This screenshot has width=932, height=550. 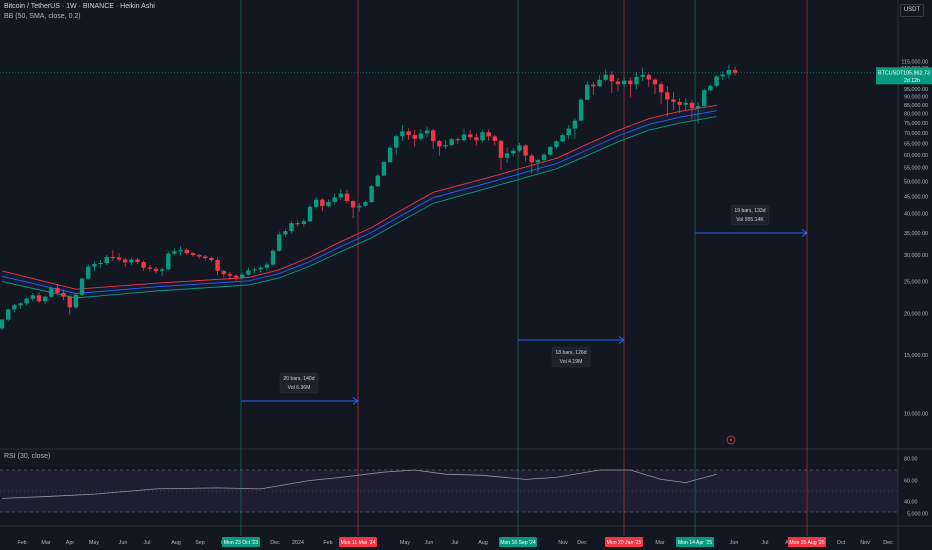 I want to click on currency-button: USDT, so click(x=912, y=10).